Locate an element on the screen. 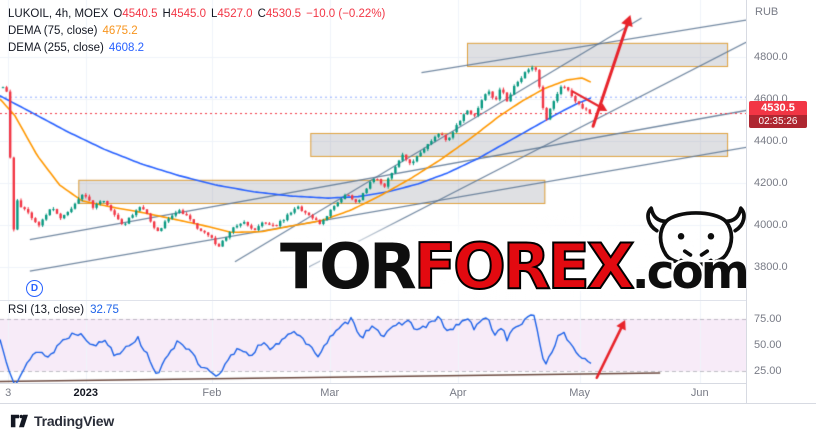  price-tick-label: 4000.0 is located at coordinates (771, 225).